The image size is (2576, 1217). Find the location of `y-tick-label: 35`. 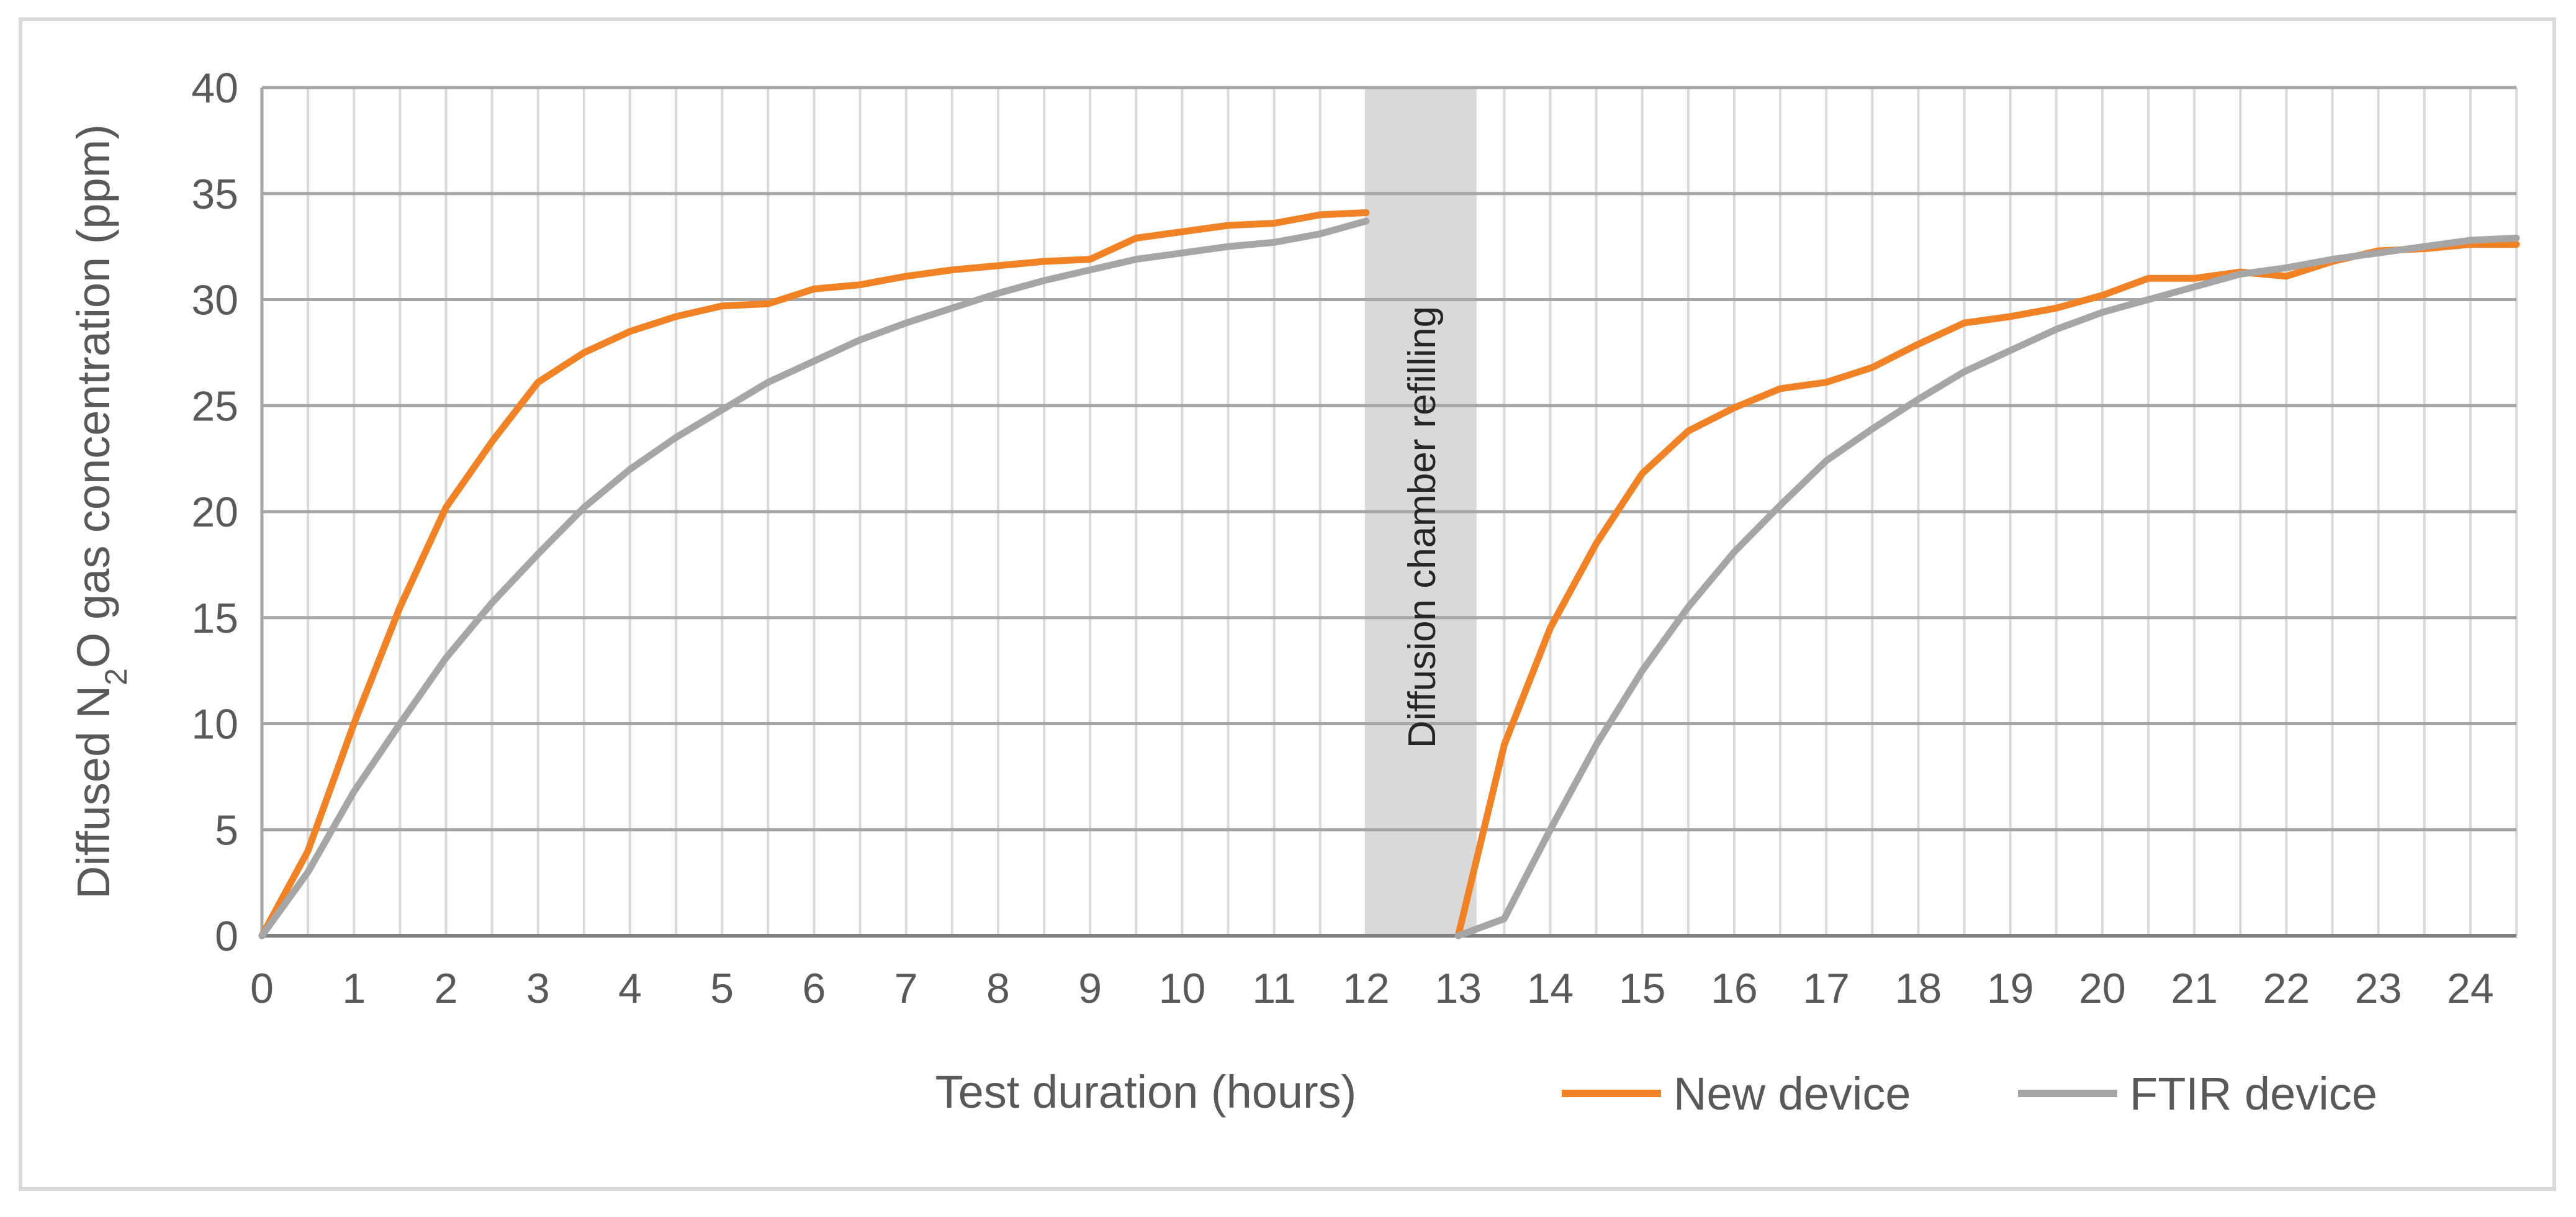

y-tick-label: 35 is located at coordinates (214, 194).